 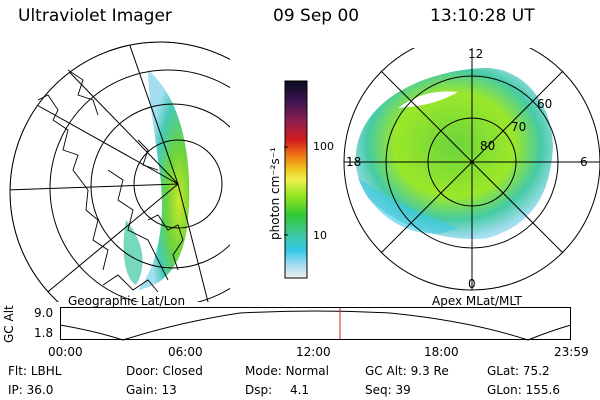 What do you see at coordinates (584, 162) in the screenshot?
I see `mlt-label-6: 6` at bounding box center [584, 162].